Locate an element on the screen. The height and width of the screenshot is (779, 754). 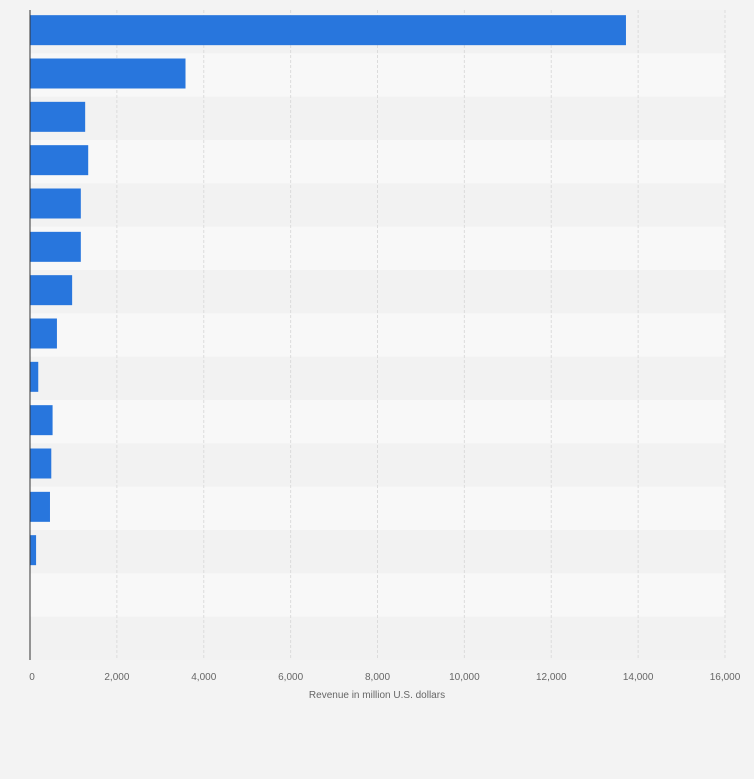
x-axis-title: Revenue in million U.S. dollars is located at coordinates (377, 695).